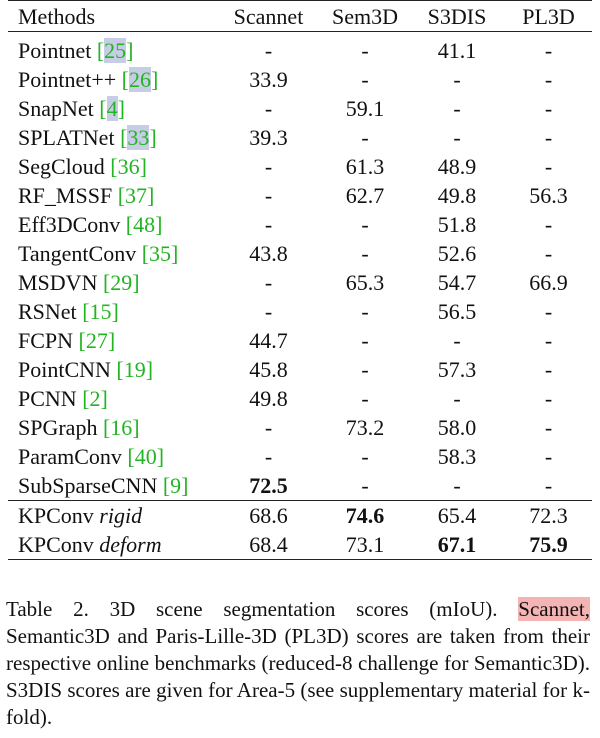  What do you see at coordinates (76, 50) in the screenshot?
I see `method-cell: Pointnet [25]` at bounding box center [76, 50].